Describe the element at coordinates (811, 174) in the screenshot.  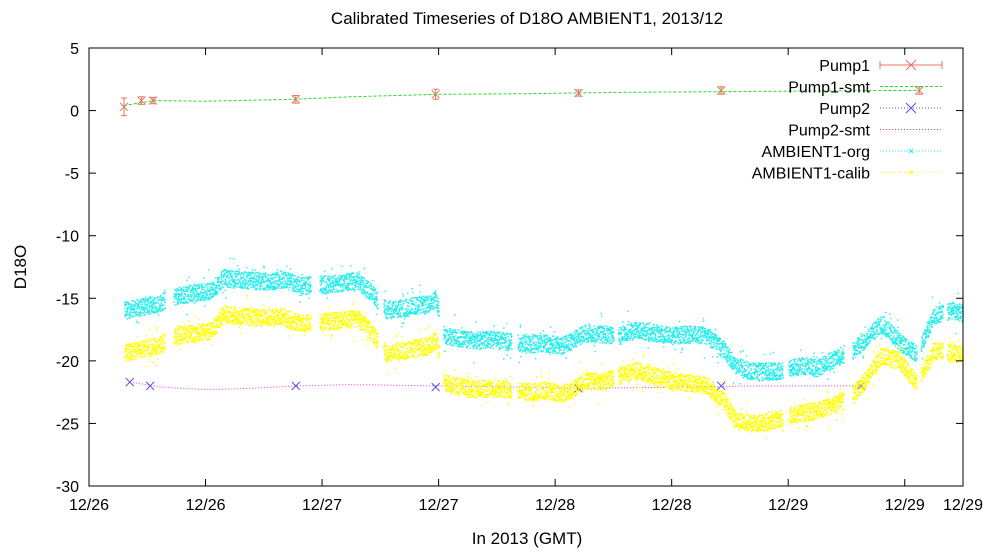
I see `legend-label: AMBIENT1-calib` at that location.